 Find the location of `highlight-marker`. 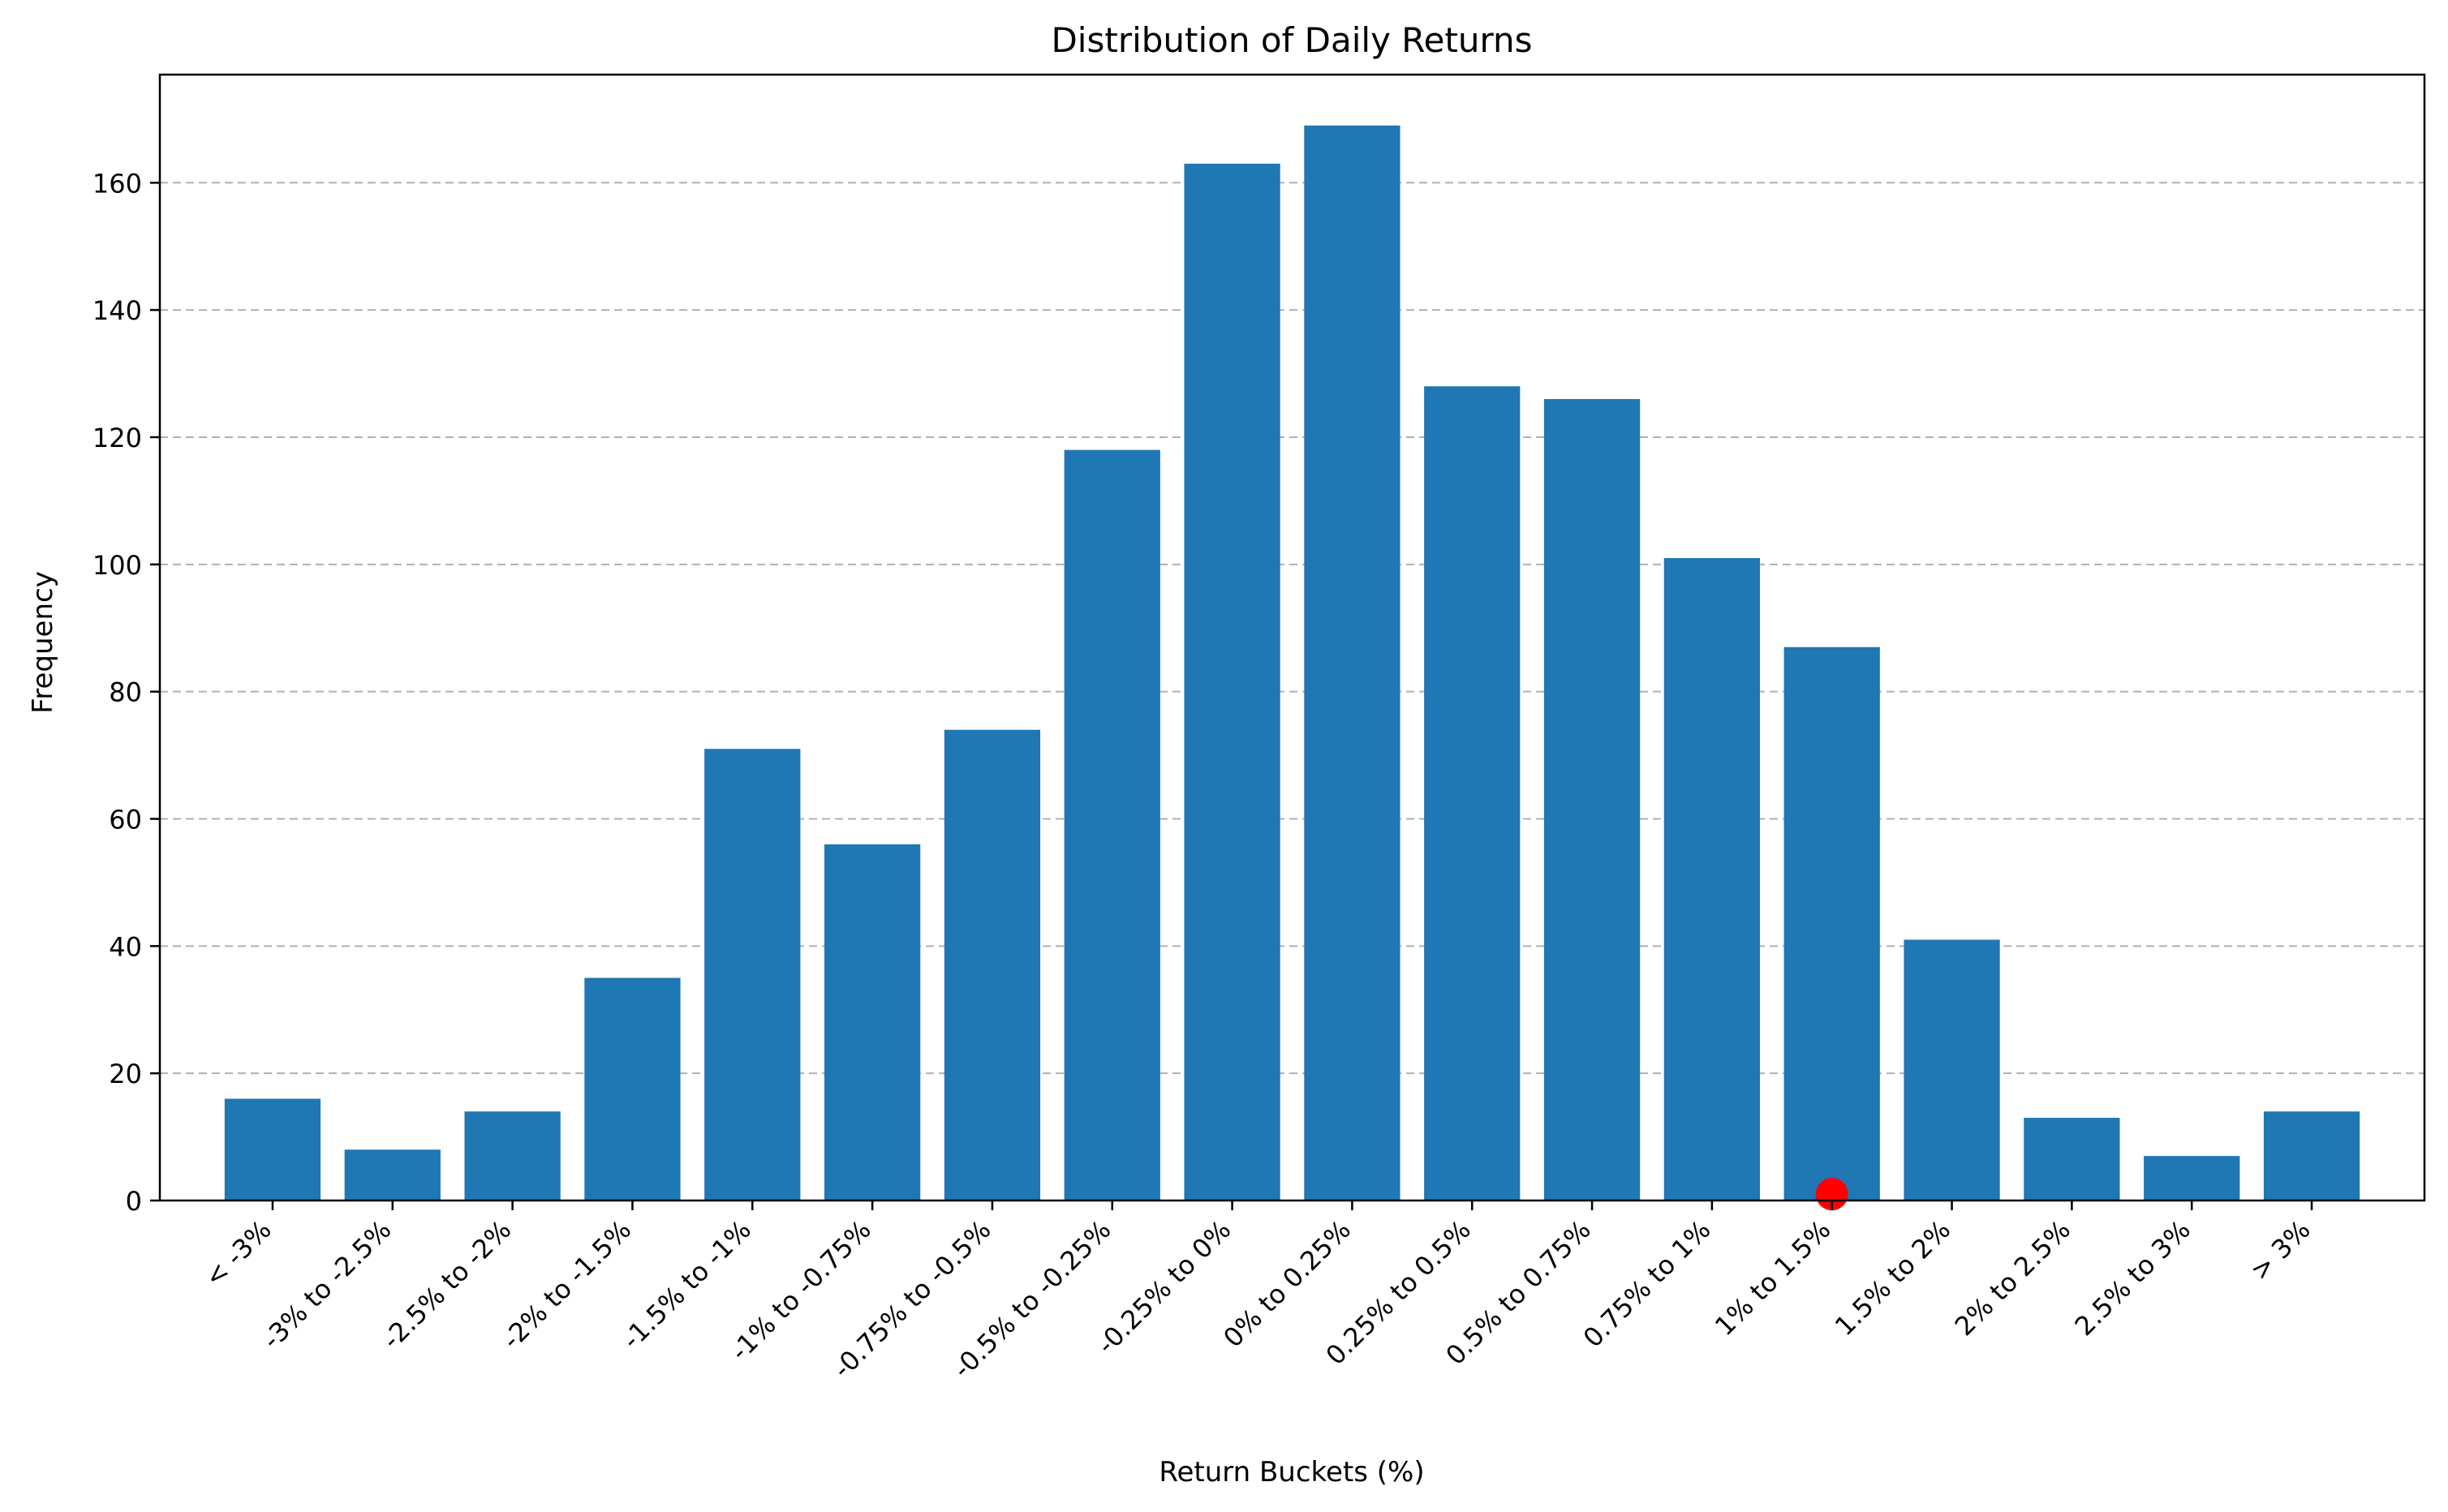

highlight-marker is located at coordinates (1832, 1194).